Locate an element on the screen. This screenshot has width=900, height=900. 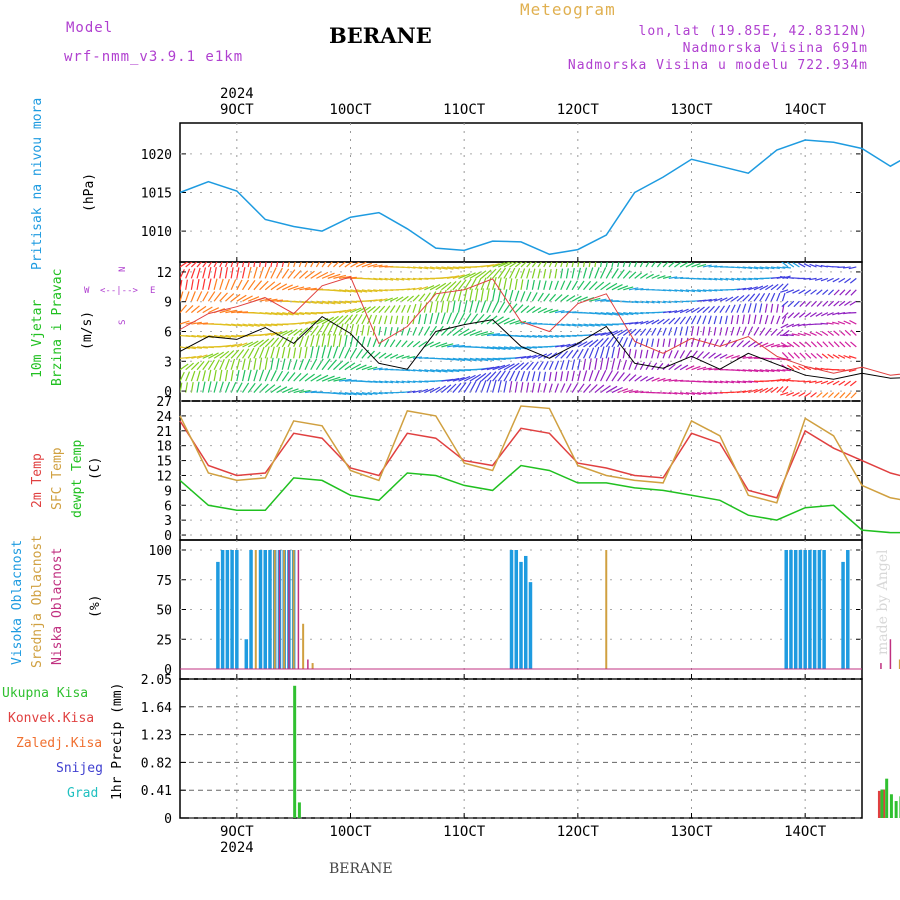
coords-label: lon,lat (19.85E, 42.8312N) is located at coordinates (753, 31).